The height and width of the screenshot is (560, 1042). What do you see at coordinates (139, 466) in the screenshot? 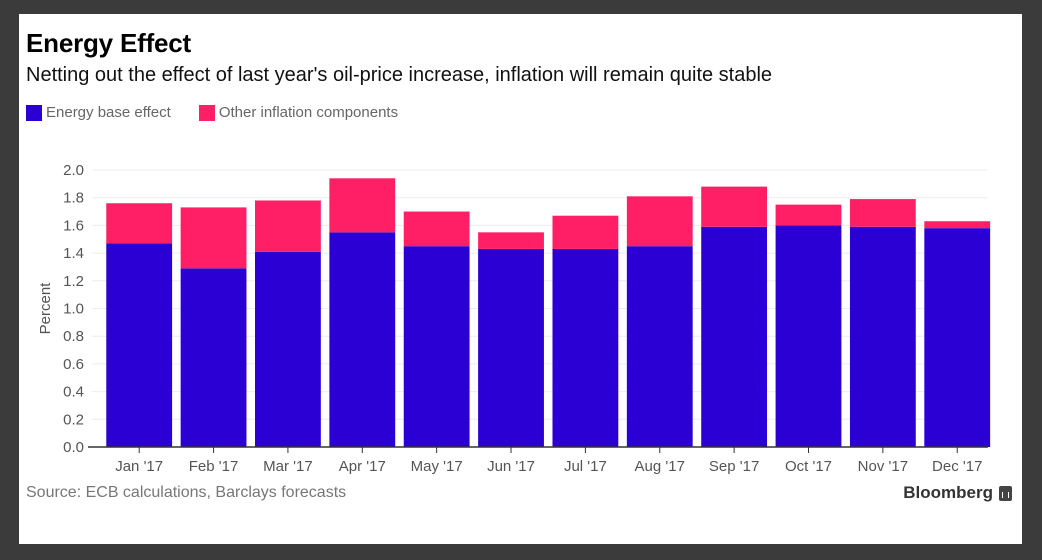
I see `x-tick-label: Jan '17` at bounding box center [139, 466].